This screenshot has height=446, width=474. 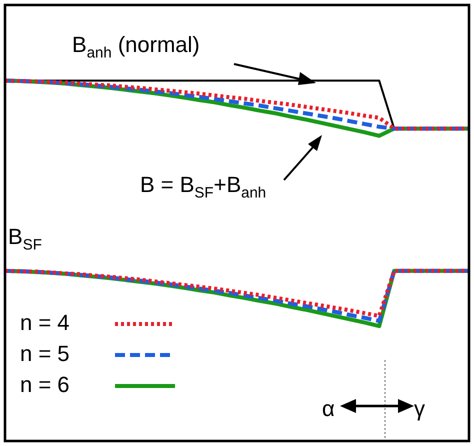 What do you see at coordinates (25, 239) in the screenshot?
I see `annotation: B$_{SF}$` at bounding box center [25, 239].